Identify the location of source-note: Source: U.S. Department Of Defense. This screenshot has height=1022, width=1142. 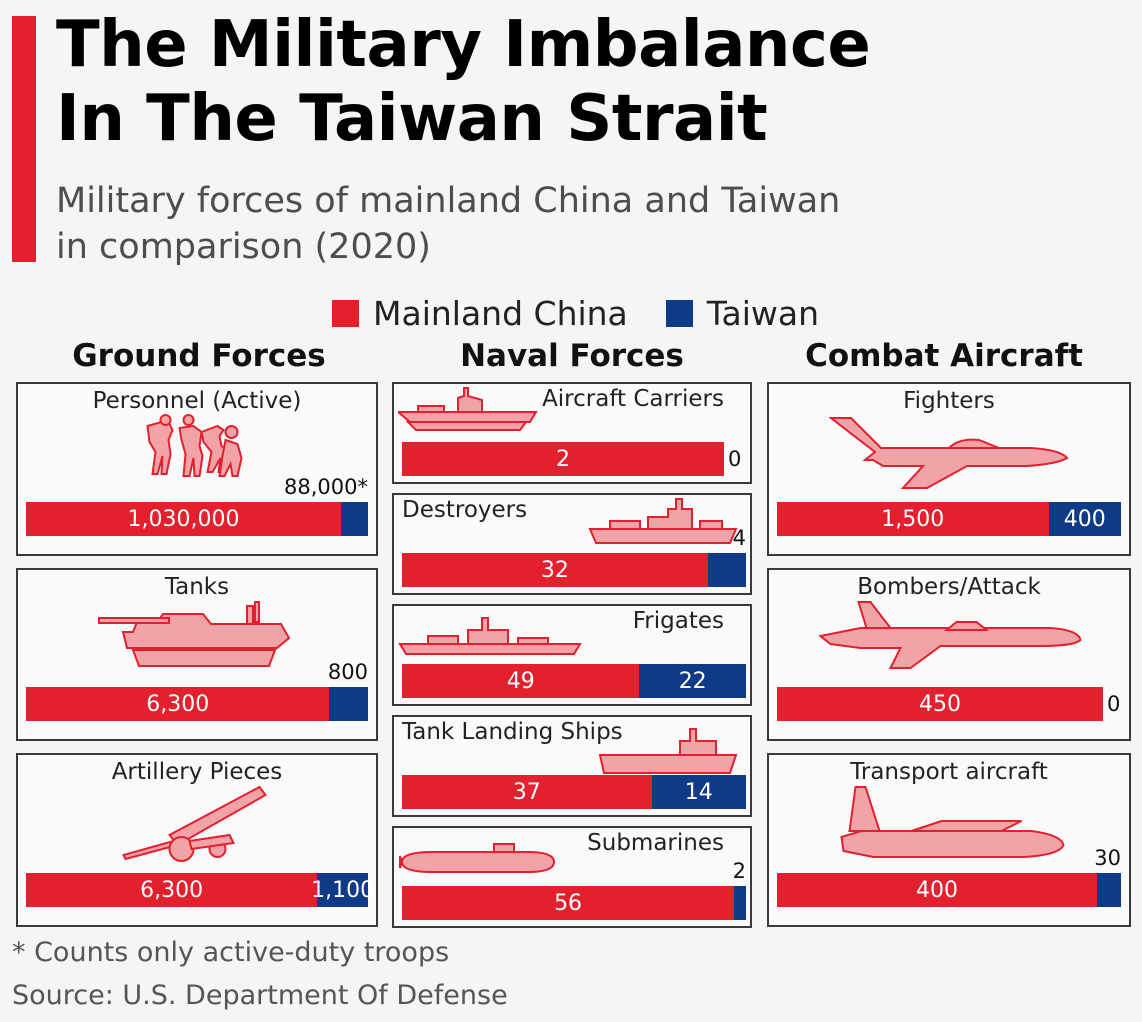
(260, 995).